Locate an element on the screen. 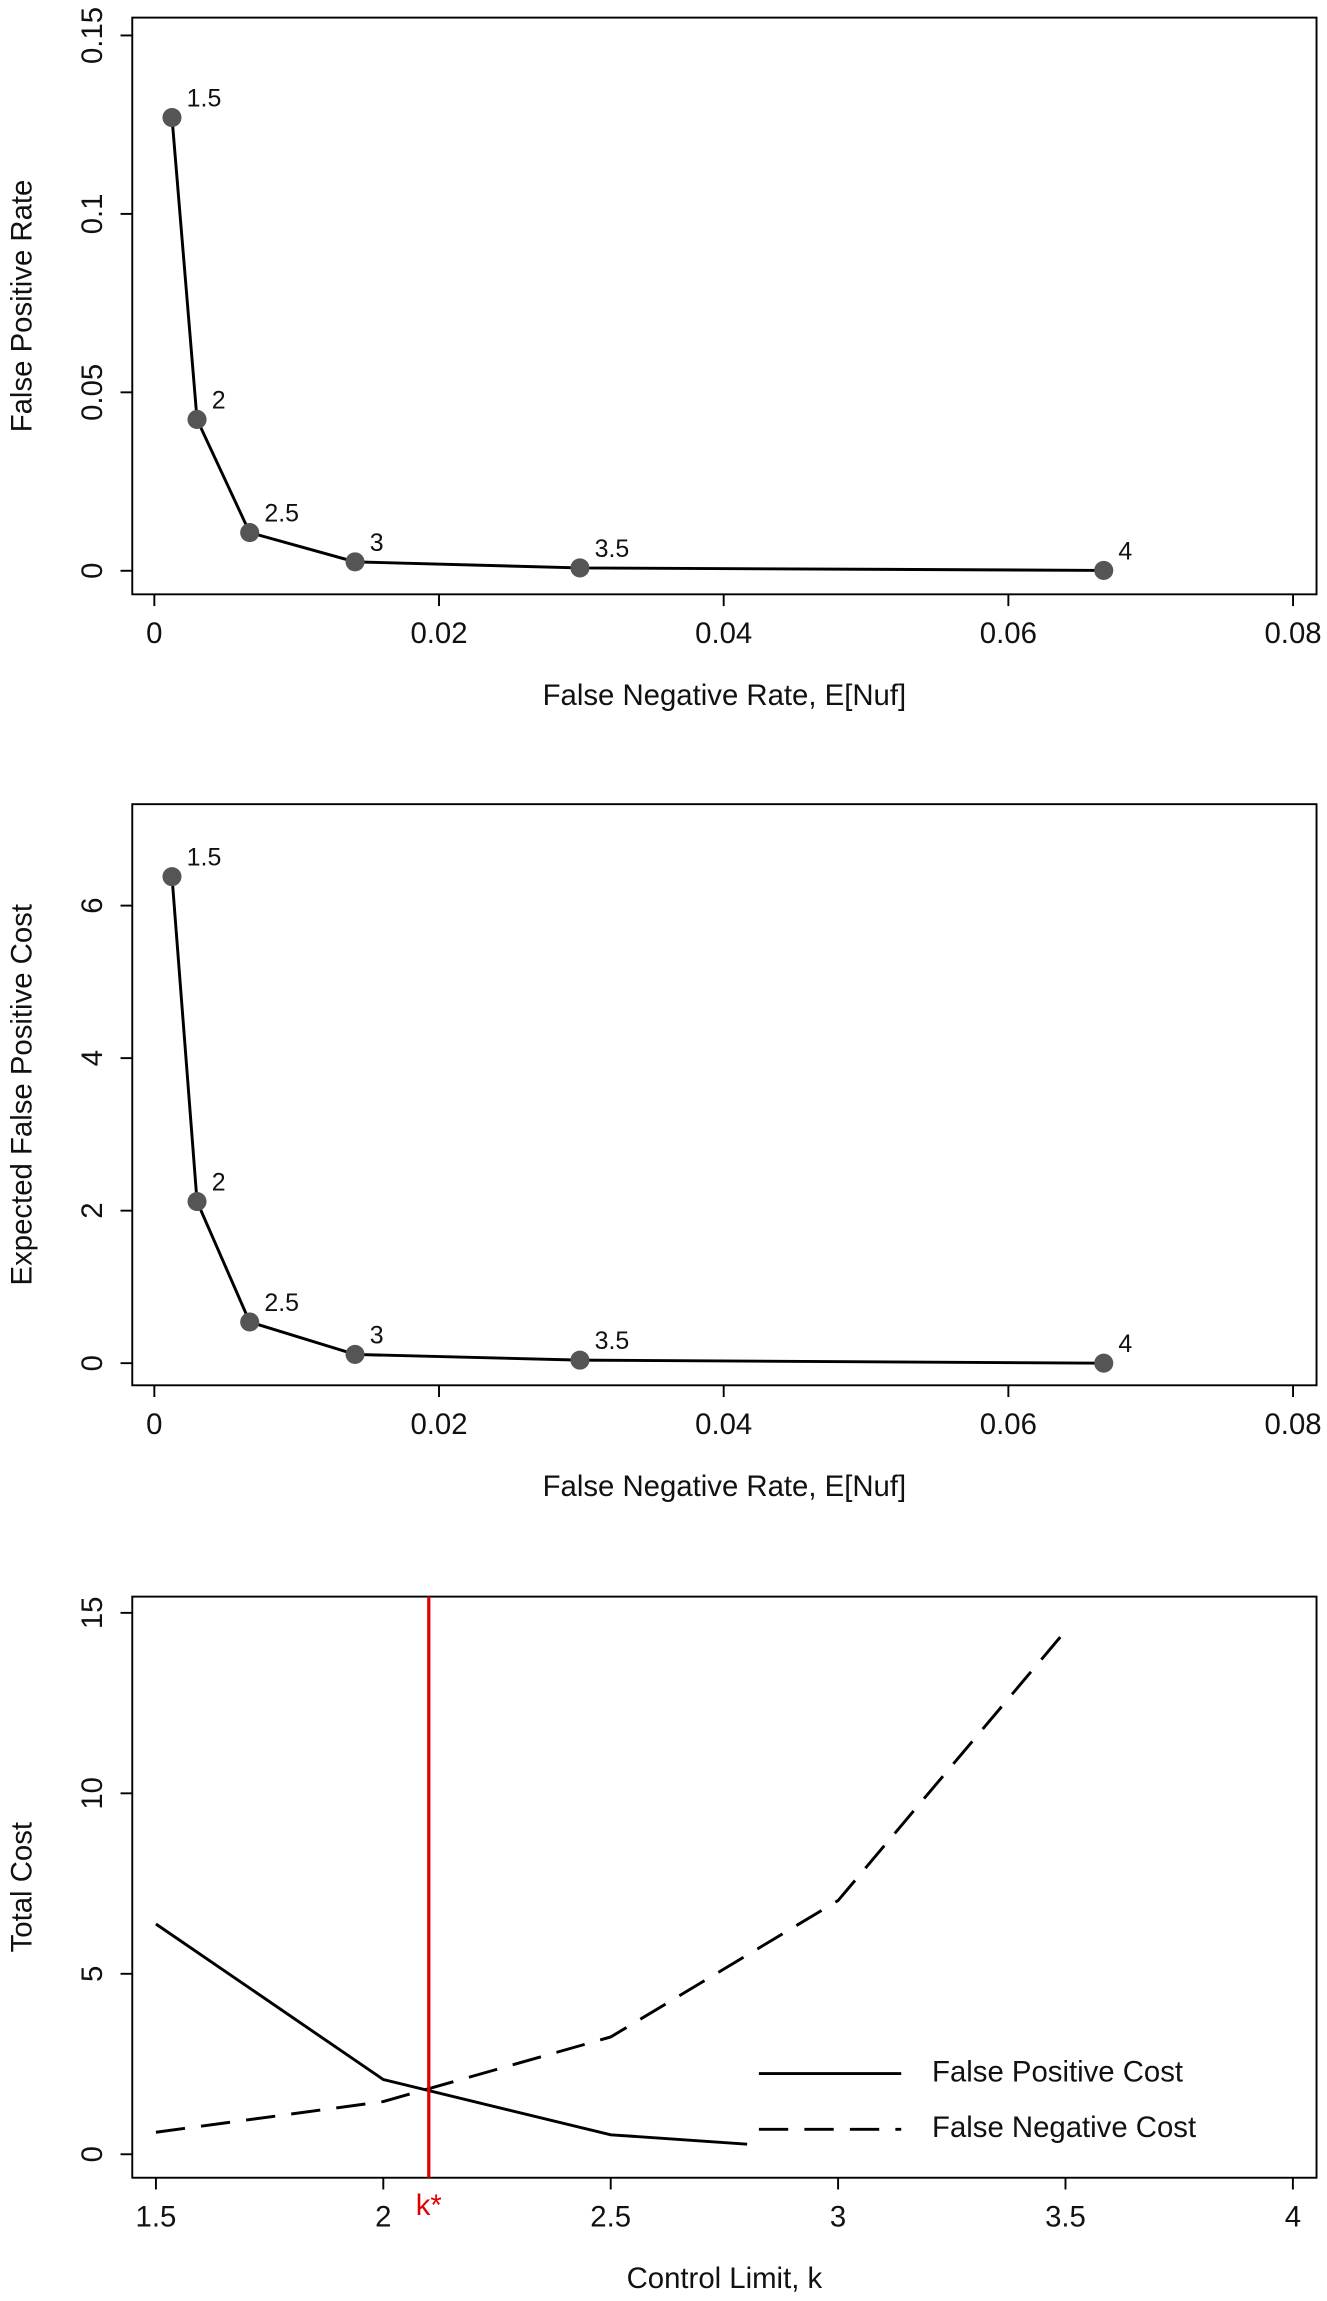 The width and height of the screenshot is (1327, 2301). y-tick-label: 10 is located at coordinates (92, 1793).